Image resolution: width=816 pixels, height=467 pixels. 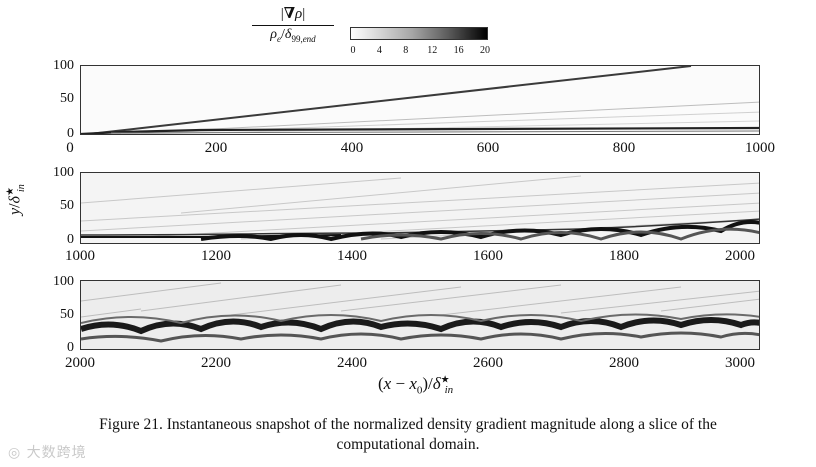 I want to click on panel-1-xtick: 800, so click(x=624, y=148).